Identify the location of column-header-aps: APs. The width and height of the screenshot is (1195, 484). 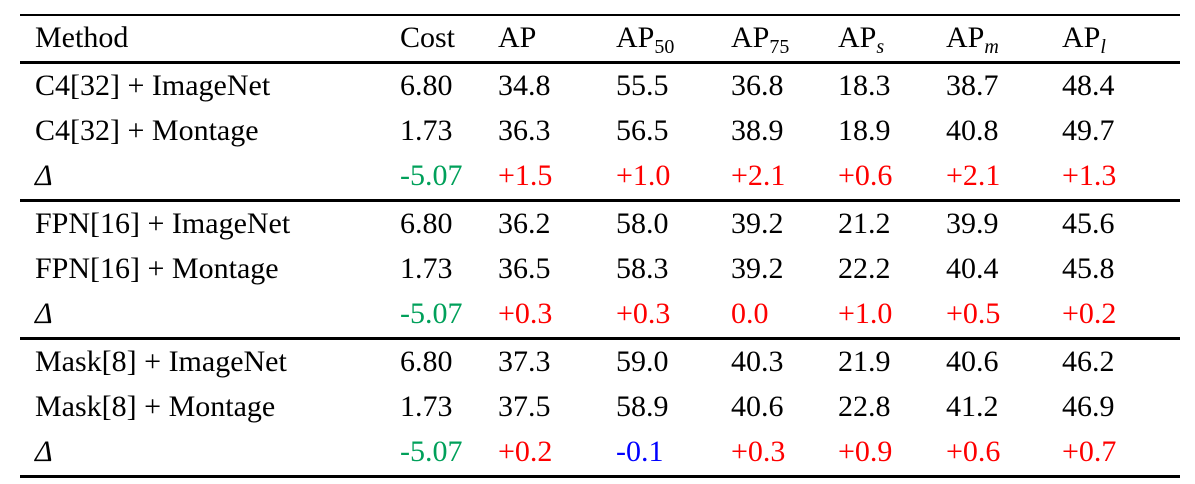
(861, 39).